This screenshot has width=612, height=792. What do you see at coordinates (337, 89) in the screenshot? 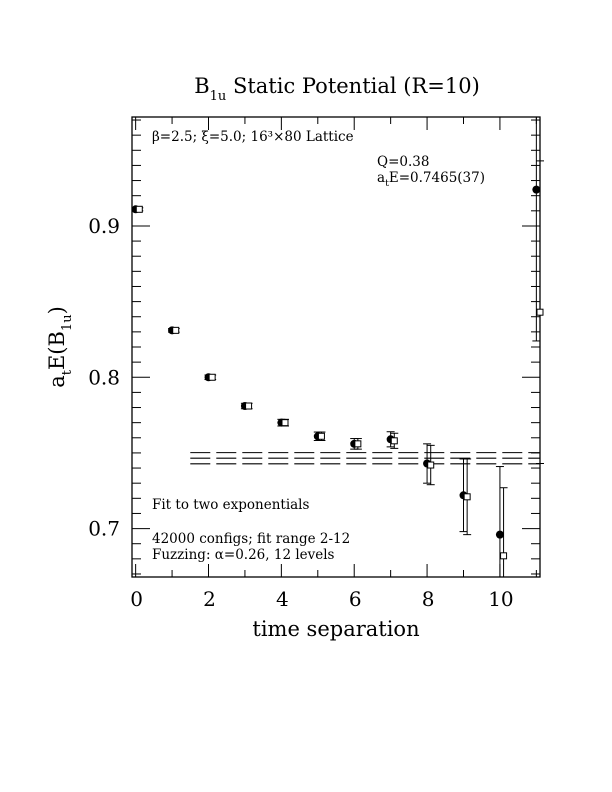
I see `chart-title: B1u Static Potential (R=10)` at bounding box center [337, 89].